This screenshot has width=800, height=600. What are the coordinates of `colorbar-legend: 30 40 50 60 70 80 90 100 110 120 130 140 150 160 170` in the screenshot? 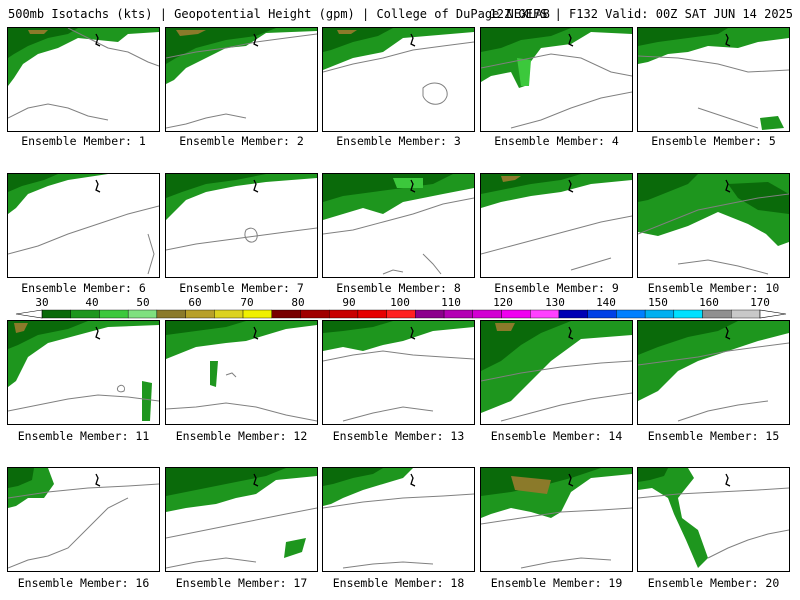 It's located at (400, 308).